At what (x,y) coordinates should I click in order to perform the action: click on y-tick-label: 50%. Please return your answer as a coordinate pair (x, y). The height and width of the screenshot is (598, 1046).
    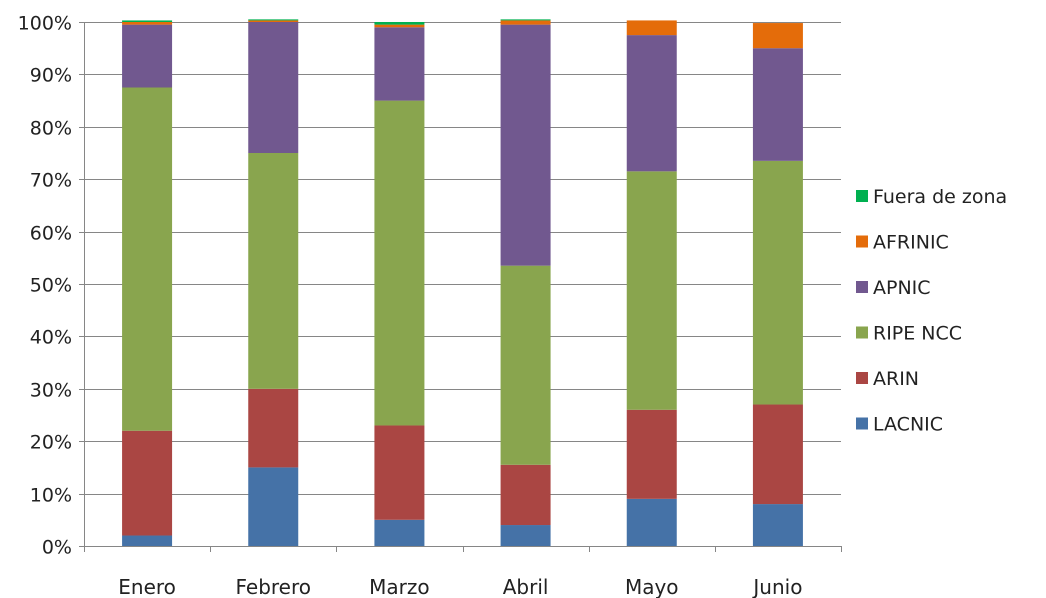
    Looking at the image, I should click on (51, 286).